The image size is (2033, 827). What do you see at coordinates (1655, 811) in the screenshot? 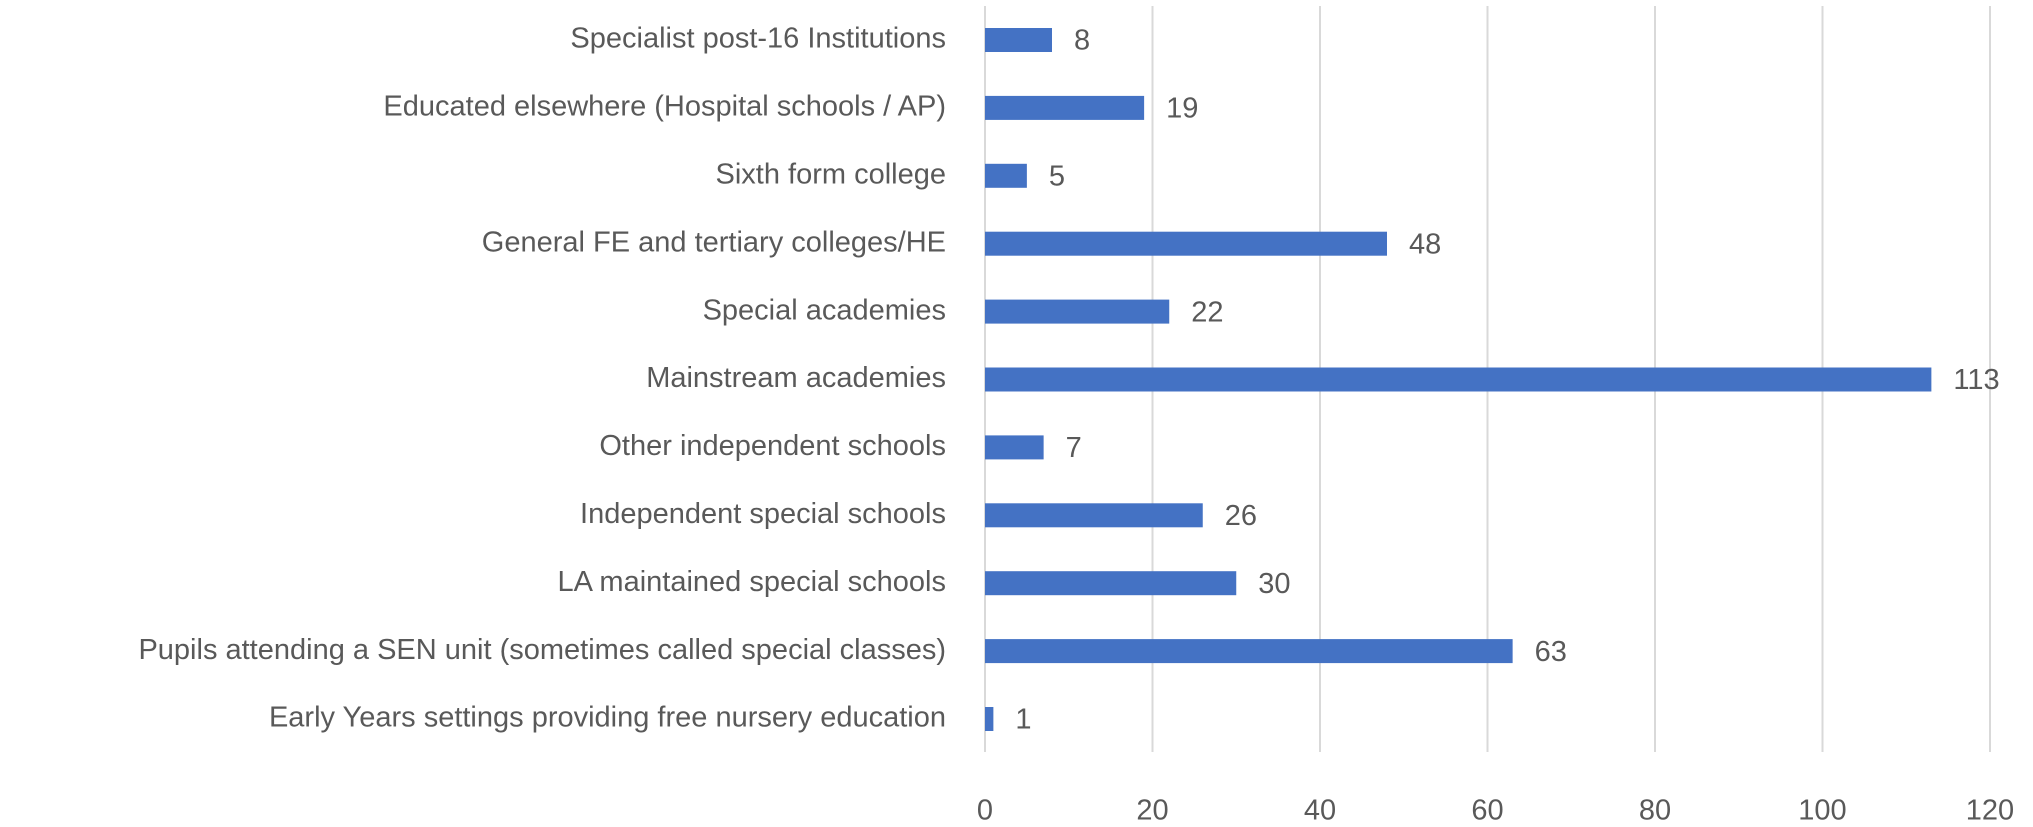
I see `x-tick-label: 80` at bounding box center [1655, 811].